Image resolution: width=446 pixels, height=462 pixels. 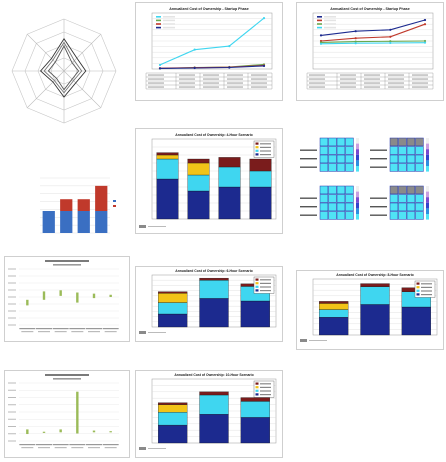 I want to click on radar-chart, so click(x=64, y=71).